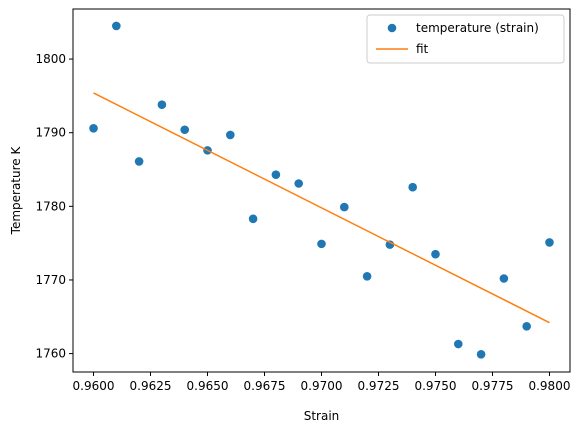 Image resolution: width=582 pixels, height=432 pixels. What do you see at coordinates (50, 206) in the screenshot?
I see `y-tick-label: 1780` at bounding box center [50, 206].